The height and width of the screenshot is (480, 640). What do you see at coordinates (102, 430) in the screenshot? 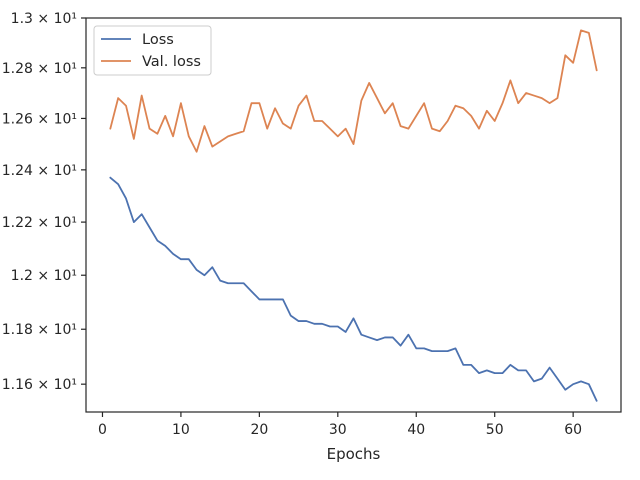
I see `x-tick-label: 0` at bounding box center [102, 430].